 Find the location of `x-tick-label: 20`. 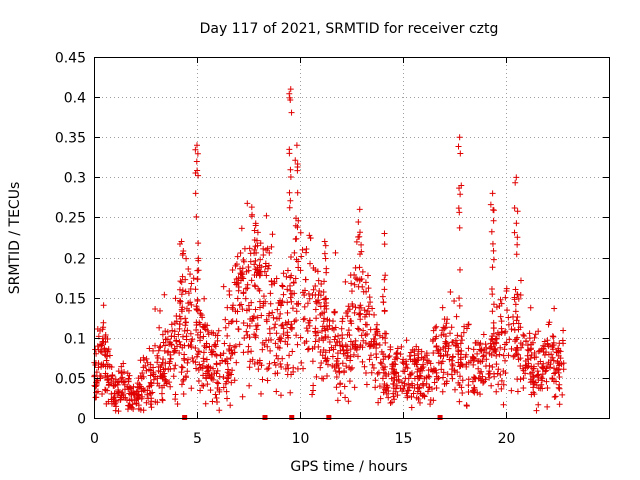

x-tick-label: 20 is located at coordinates (507, 439).